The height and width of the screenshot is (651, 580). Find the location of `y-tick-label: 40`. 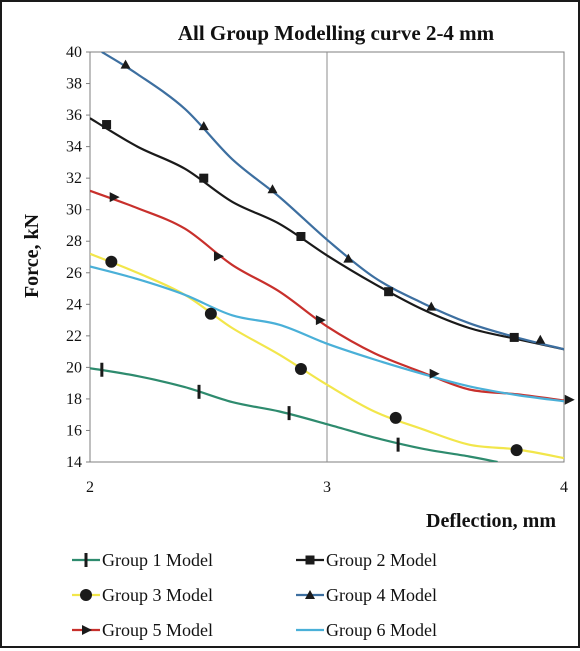

y-tick-label: 40 is located at coordinates (74, 52).